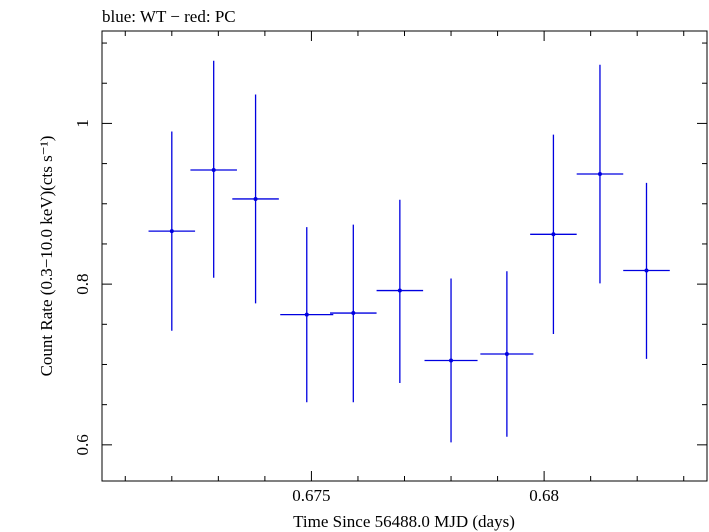  Describe the element at coordinates (82, 284) in the screenshot. I see `y-tick-label: 0.8` at that location.